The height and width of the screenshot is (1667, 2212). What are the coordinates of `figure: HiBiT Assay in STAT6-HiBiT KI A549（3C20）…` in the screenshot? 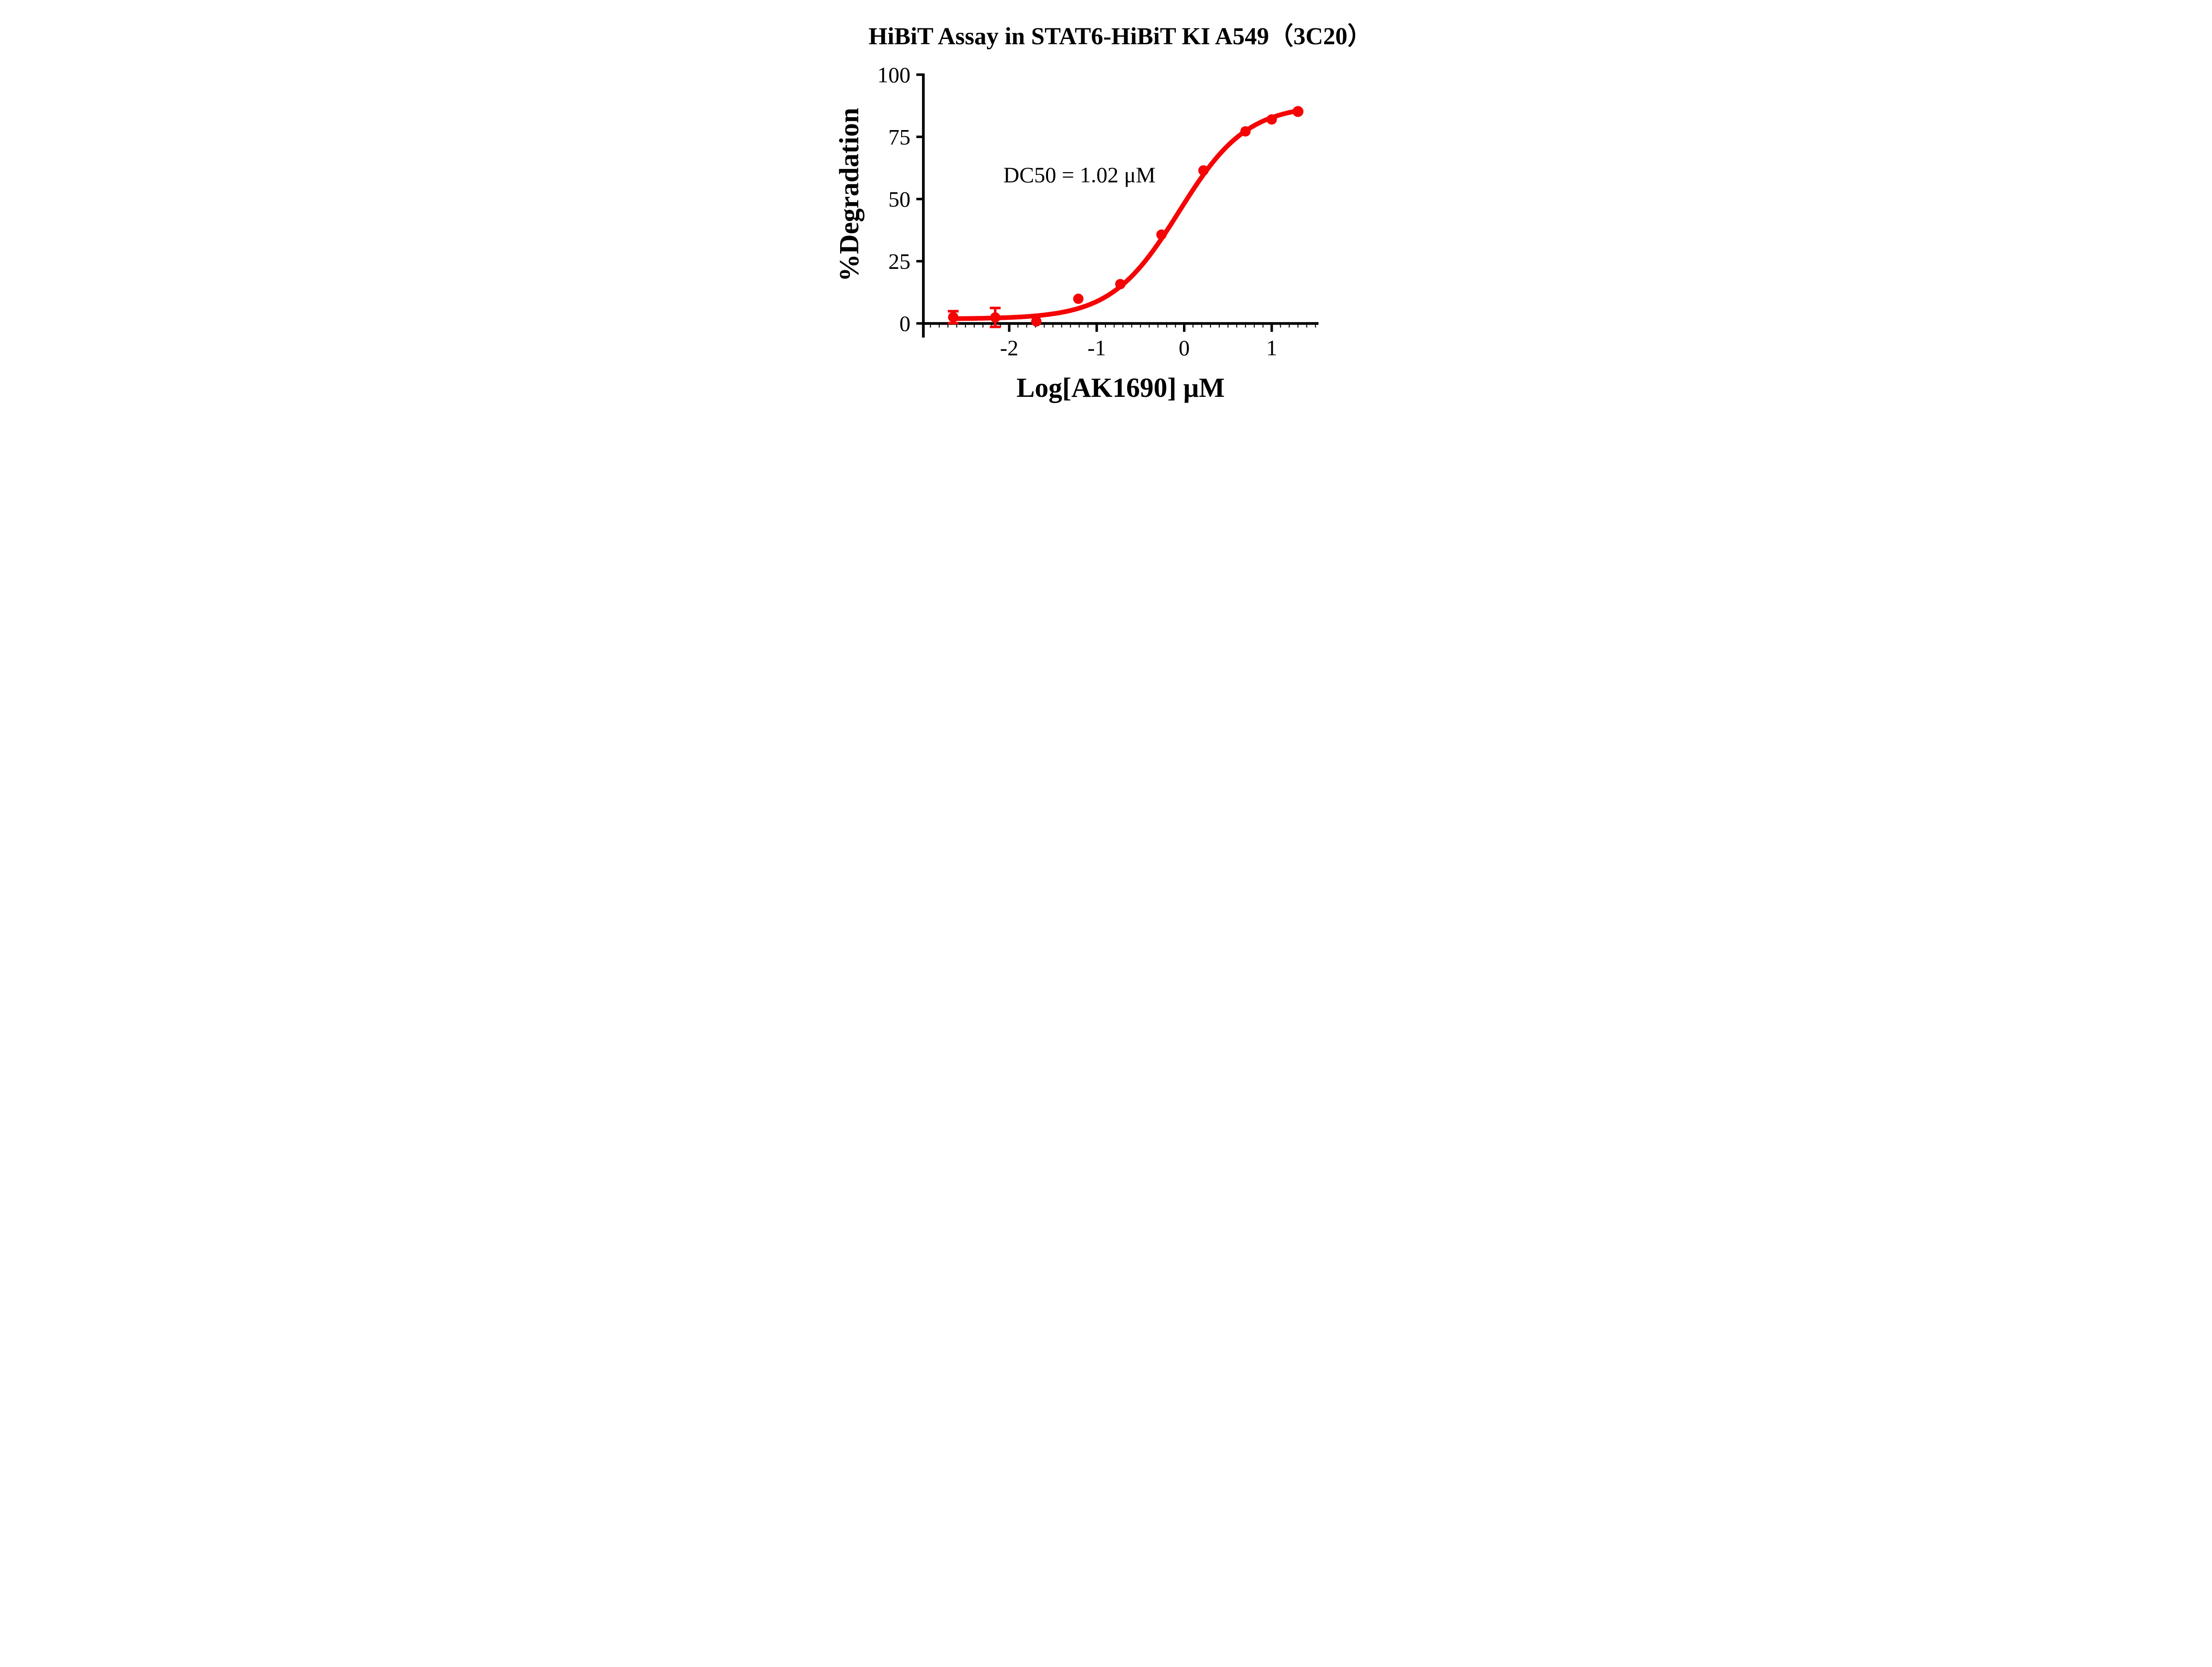 It's located at (1106, 209).